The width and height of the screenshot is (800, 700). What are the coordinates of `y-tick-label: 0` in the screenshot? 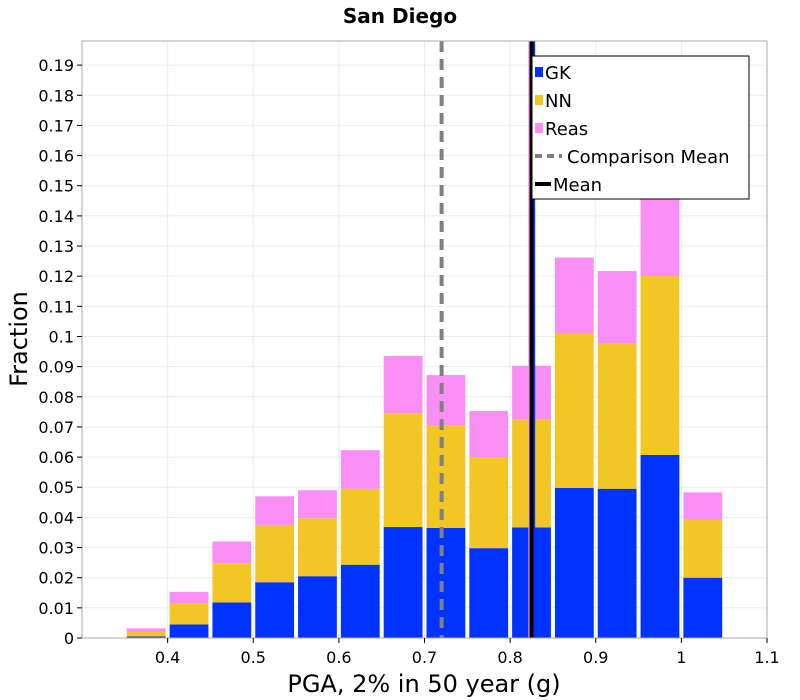 It's located at (69, 638).